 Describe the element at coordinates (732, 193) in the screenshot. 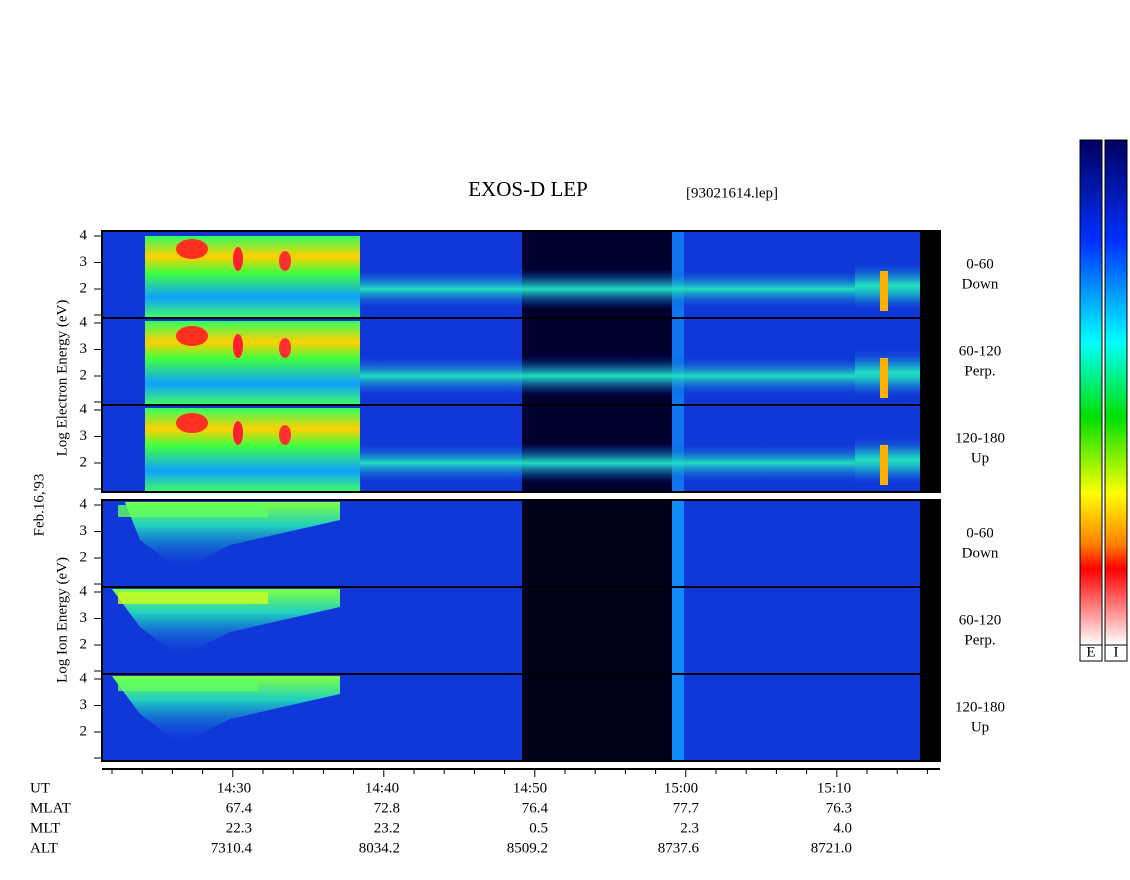

I see `filename: [93021614.lep]` at that location.